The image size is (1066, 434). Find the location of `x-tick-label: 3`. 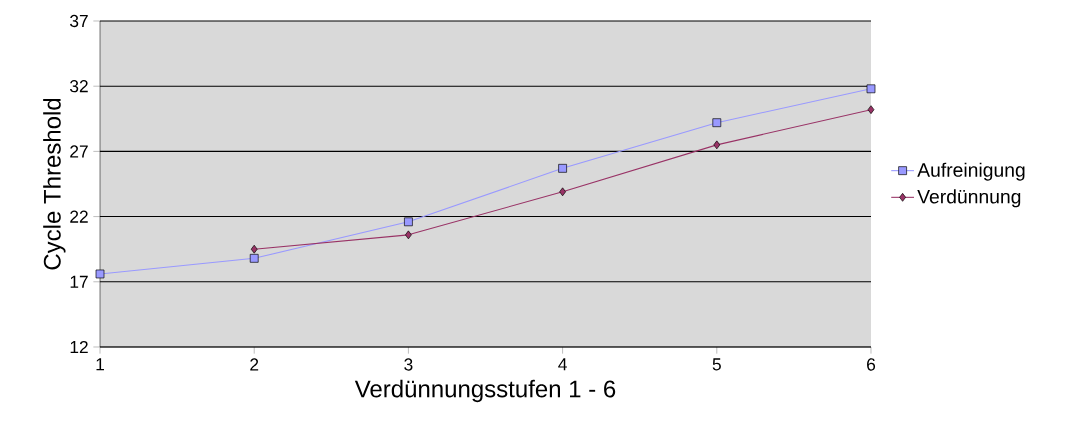

x-tick-label: 3 is located at coordinates (408, 364).